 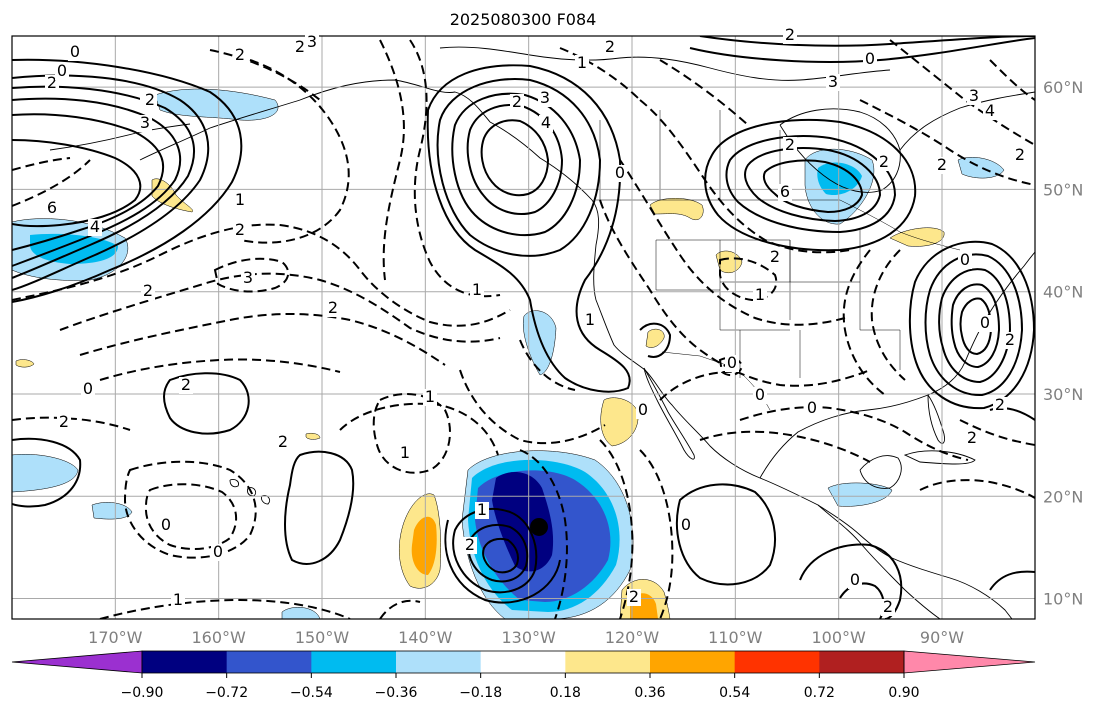 What do you see at coordinates (1063, 343) in the screenshot?
I see `latitude-axis: 10°N 20°N 30°N 40°N 50°N 60°N` at bounding box center [1063, 343].